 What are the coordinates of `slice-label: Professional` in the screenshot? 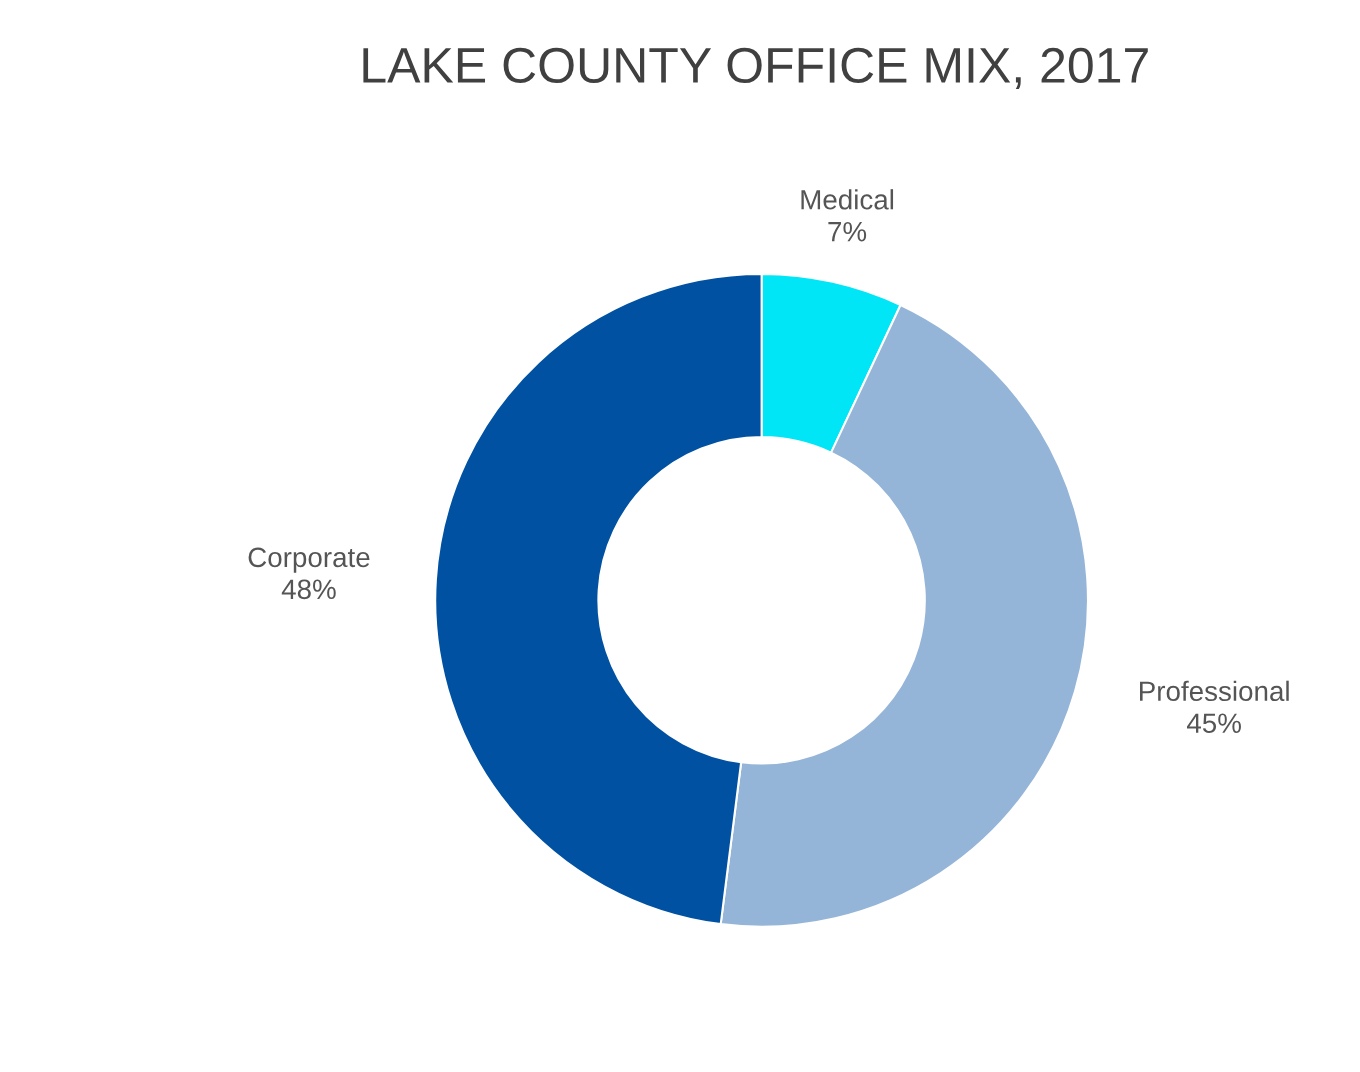 It's located at (1214, 691).